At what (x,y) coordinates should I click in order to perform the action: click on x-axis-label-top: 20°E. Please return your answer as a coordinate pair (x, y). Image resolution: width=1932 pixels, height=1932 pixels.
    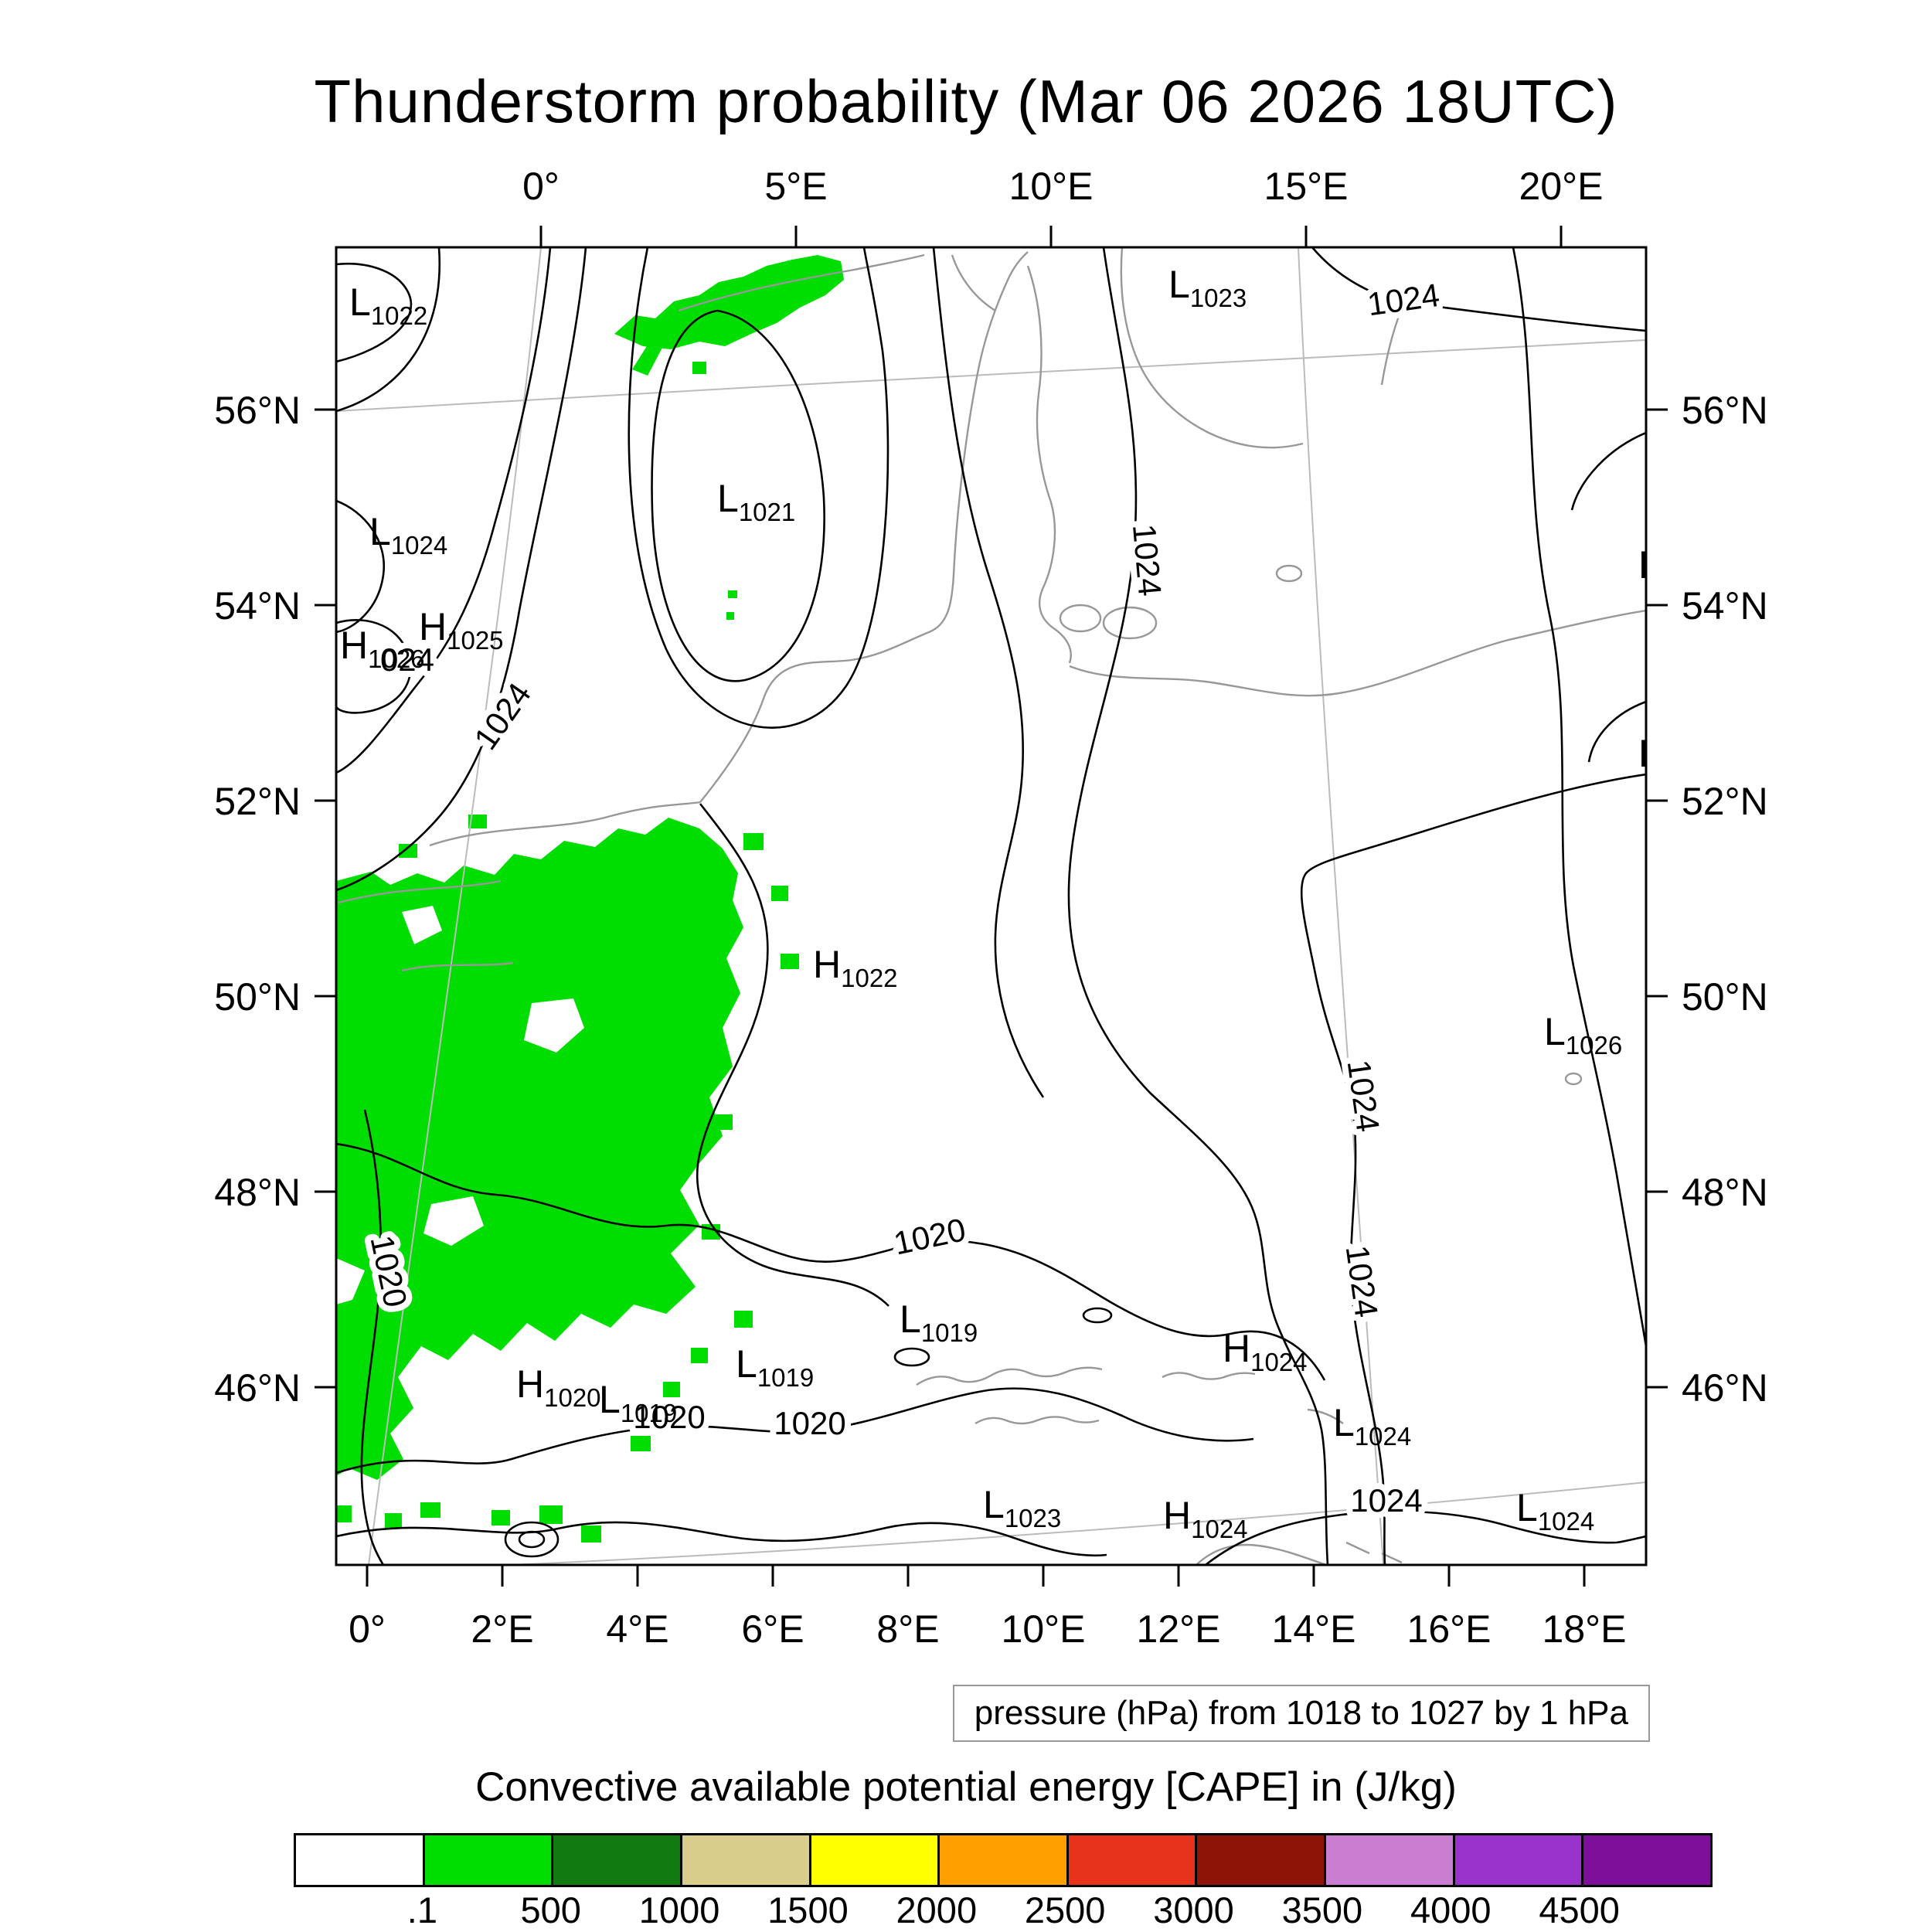
    Looking at the image, I should click on (1561, 186).